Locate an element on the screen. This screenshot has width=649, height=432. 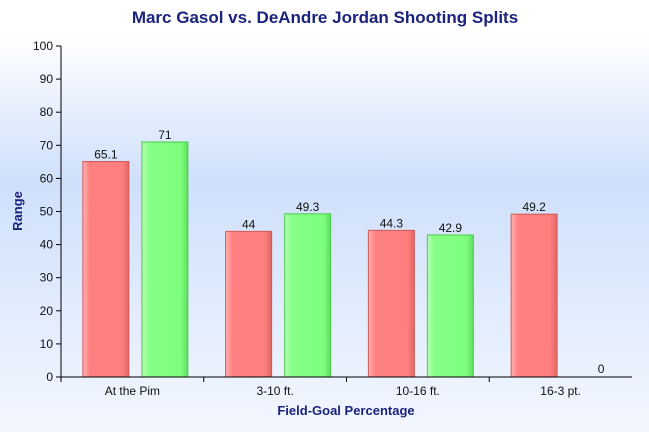
category-label: 16-3 pt. is located at coordinates (560, 391).